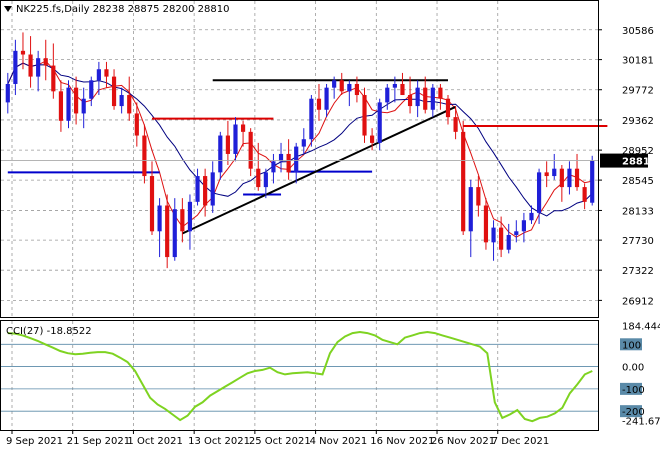 This screenshot has height=450, width=660. I want to click on price-tick-label: 30586, so click(638, 31).